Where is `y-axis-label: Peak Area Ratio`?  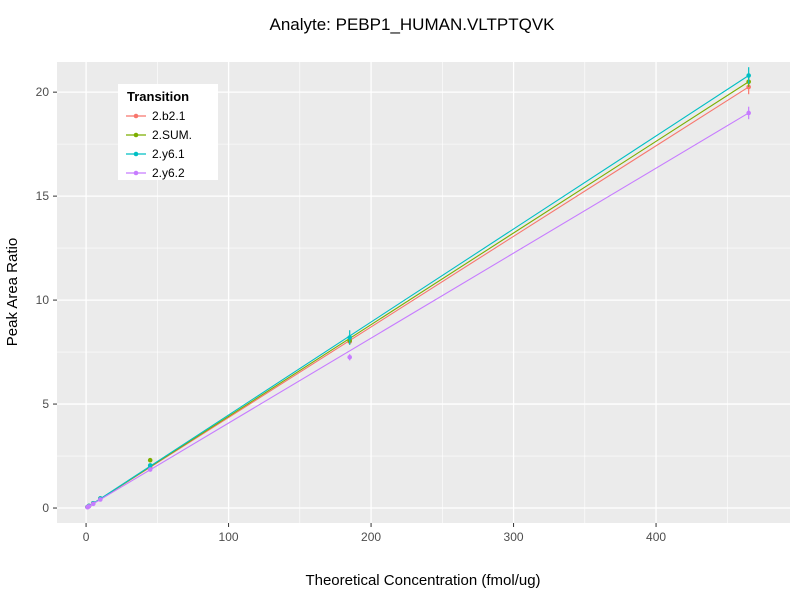
y-axis-label: Peak Area Ratio is located at coordinates (12, 292).